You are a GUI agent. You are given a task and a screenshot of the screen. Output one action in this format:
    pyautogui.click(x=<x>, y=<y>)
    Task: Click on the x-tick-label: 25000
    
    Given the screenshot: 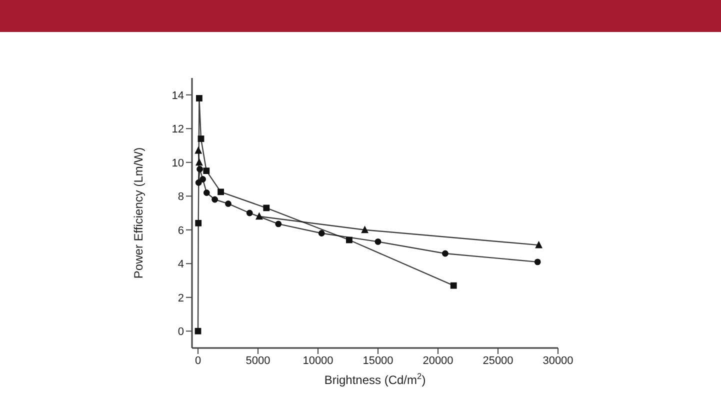 What is the action you would take?
    pyautogui.click(x=498, y=360)
    